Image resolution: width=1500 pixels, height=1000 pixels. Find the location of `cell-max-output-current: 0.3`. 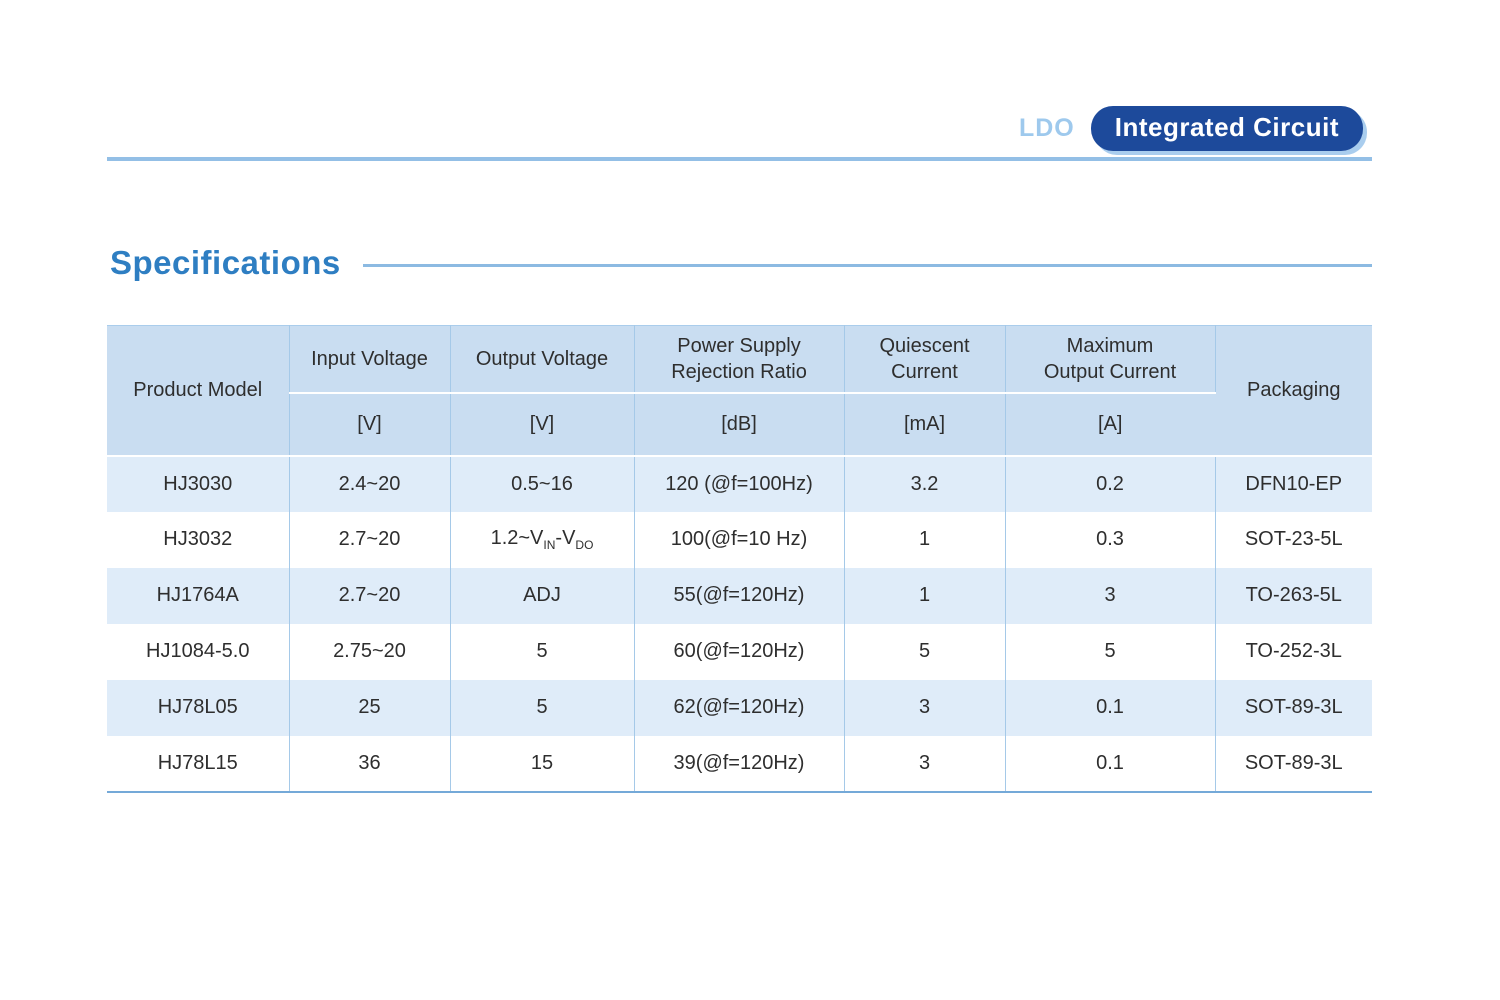

cell-max-output-current: 0.3 is located at coordinates (1110, 539).